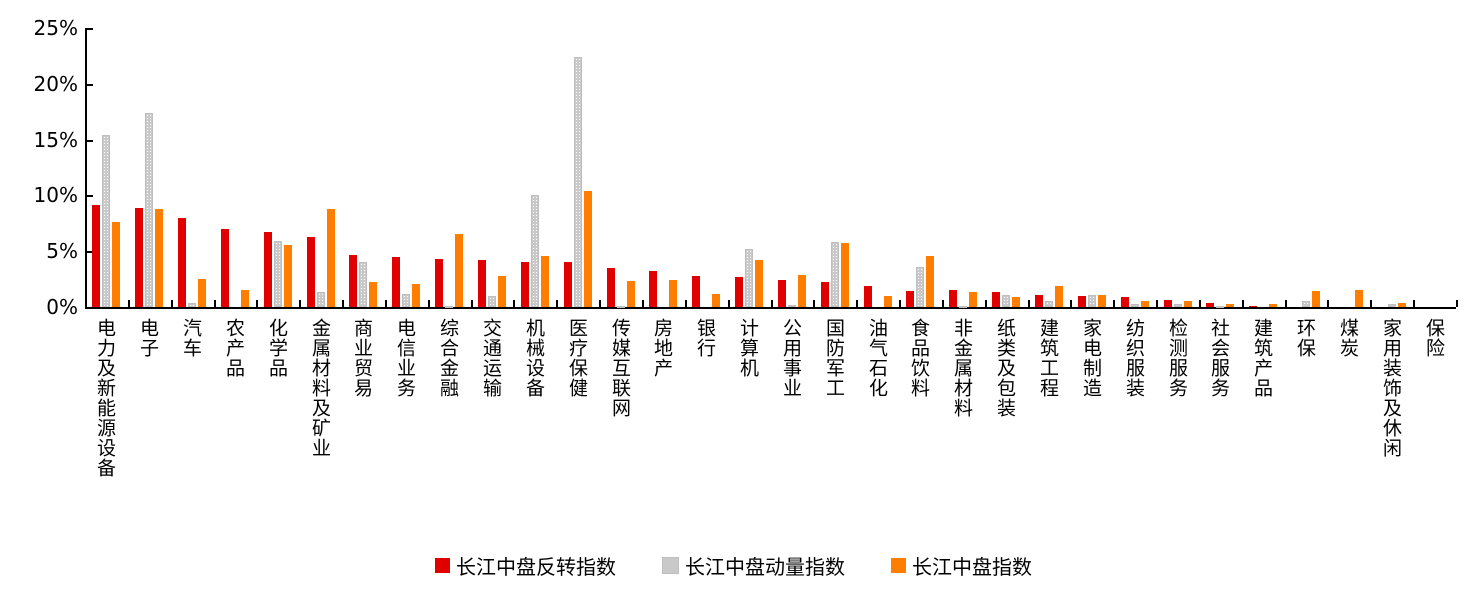 This screenshot has height=600, width=1467. Describe the element at coordinates (491, 358) in the screenshot. I see `x-axis-label: 交通运输` at that location.